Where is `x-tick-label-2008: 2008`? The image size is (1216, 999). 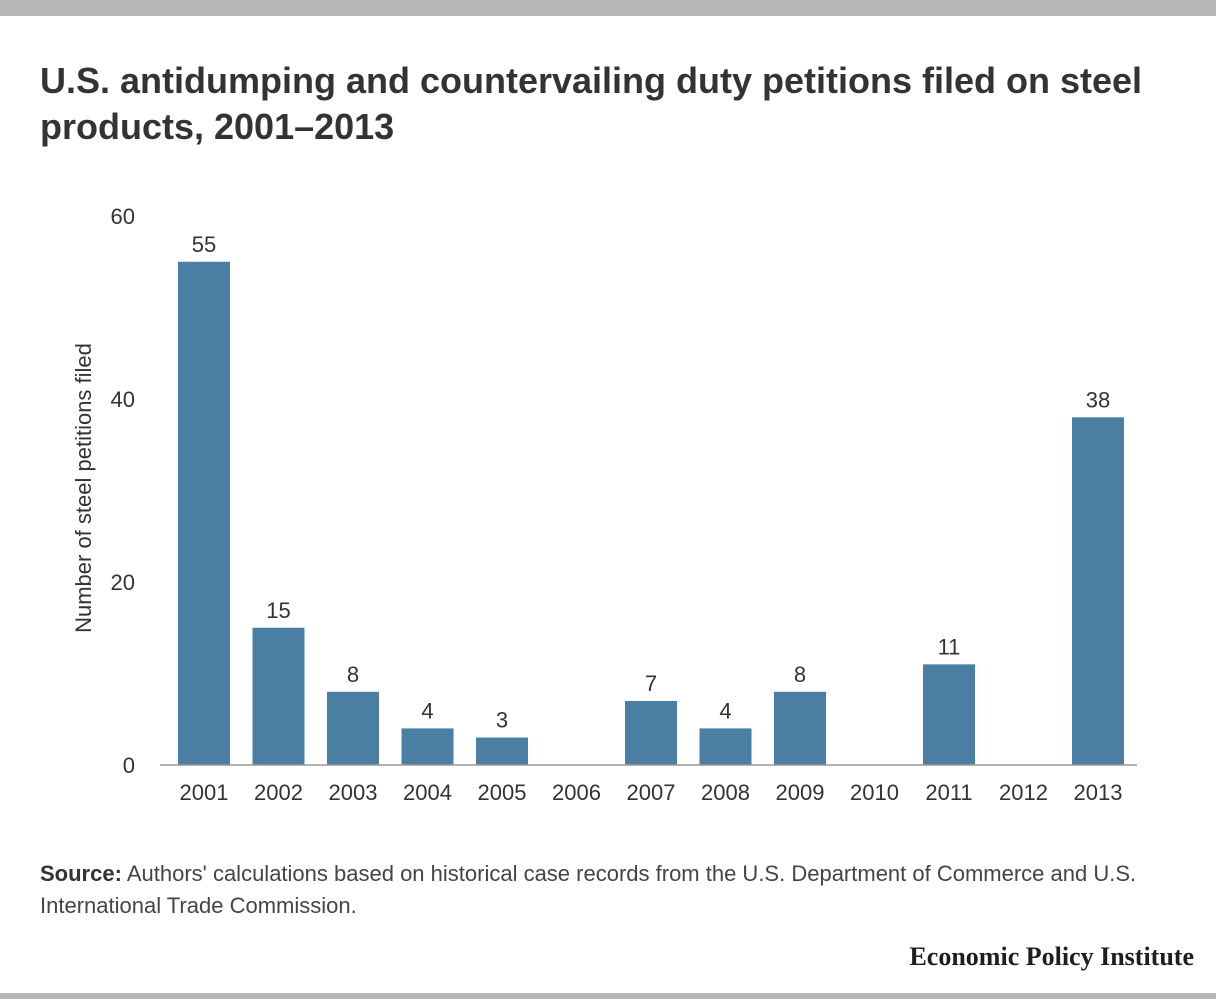 x-tick-label-2008: 2008 is located at coordinates (725, 792).